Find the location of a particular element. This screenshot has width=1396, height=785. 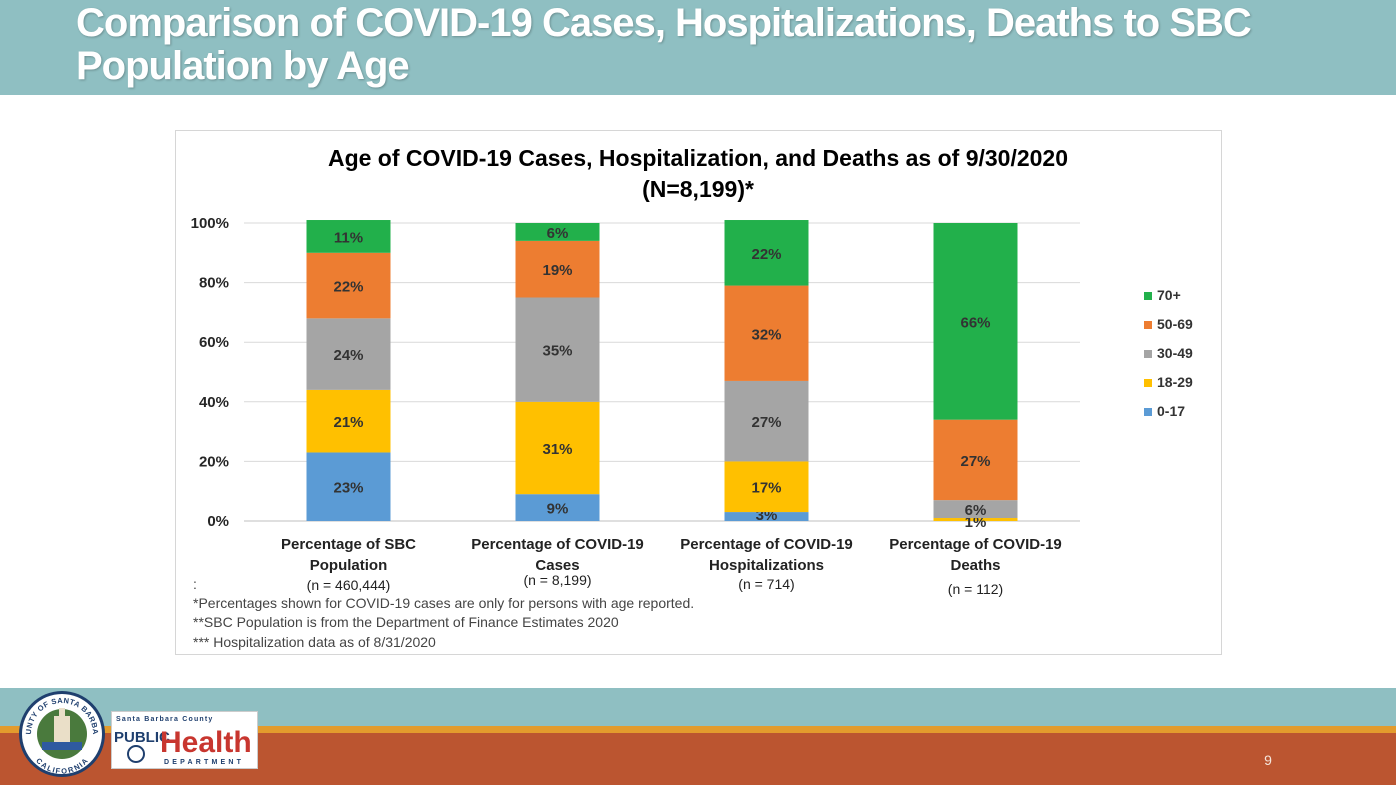

footnote: *** Hospitalization data as of 8/31/2020 is located at coordinates (314, 642).